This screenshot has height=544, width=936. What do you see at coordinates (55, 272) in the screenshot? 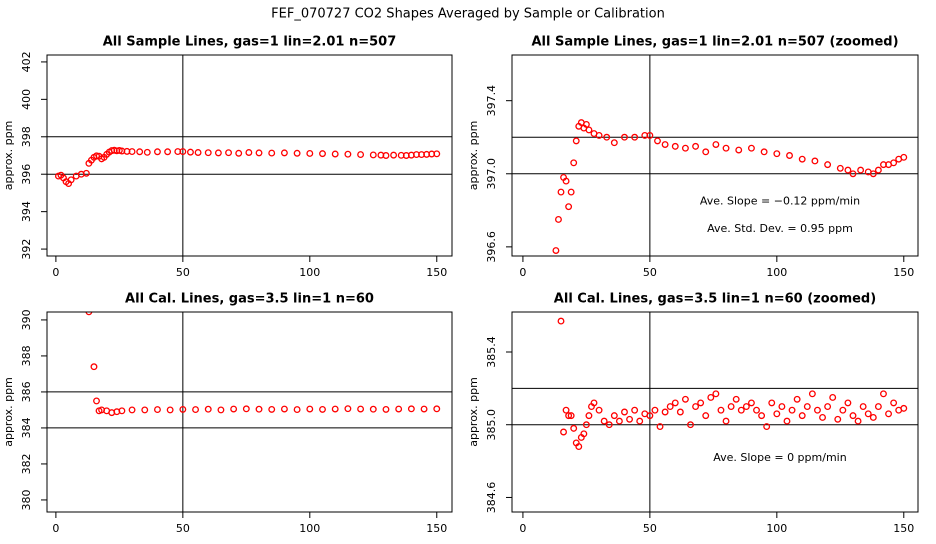
I see `x-tick-label: 0` at bounding box center [55, 272].